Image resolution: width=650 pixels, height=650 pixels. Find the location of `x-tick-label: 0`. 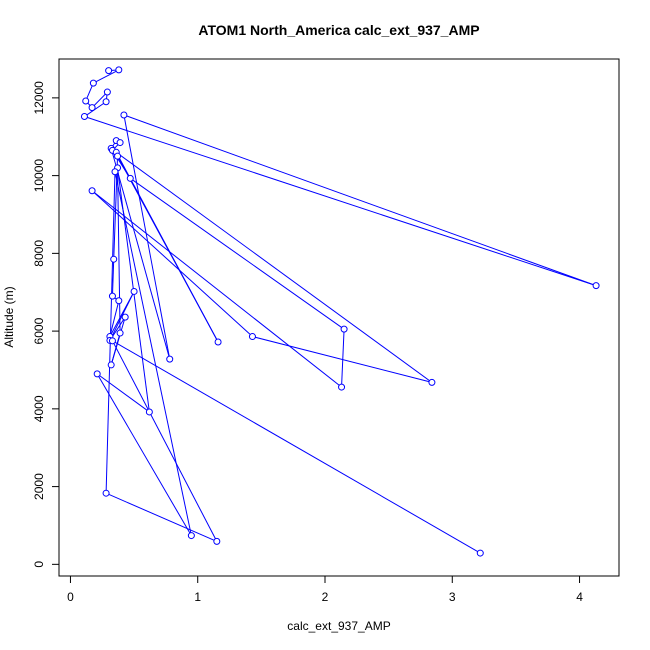

x-tick-label: 0 is located at coordinates (70, 597).